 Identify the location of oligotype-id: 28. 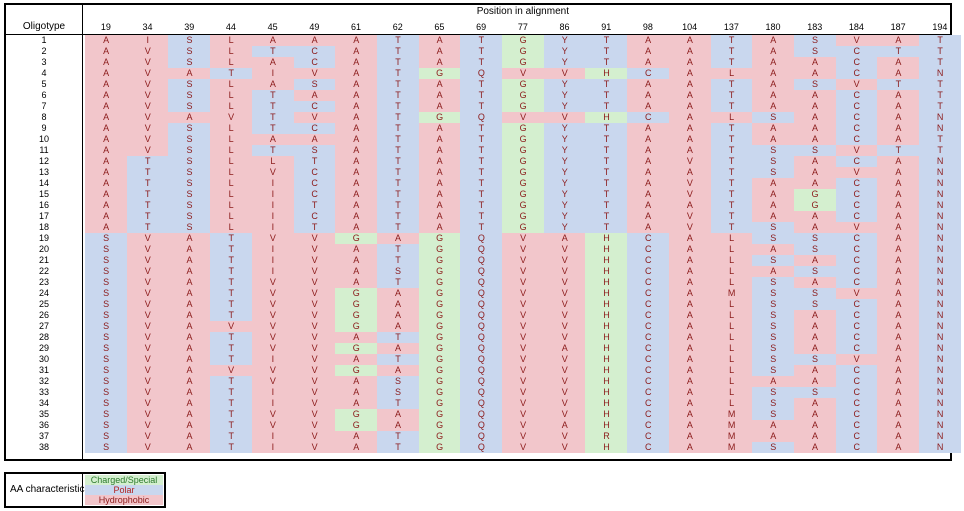
(44, 337).